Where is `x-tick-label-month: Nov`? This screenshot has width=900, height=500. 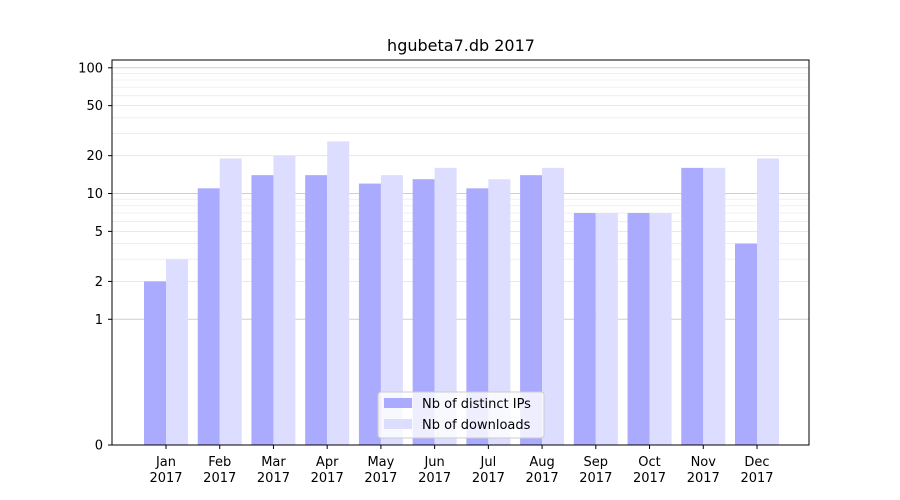 x-tick-label-month: Nov is located at coordinates (704, 462).